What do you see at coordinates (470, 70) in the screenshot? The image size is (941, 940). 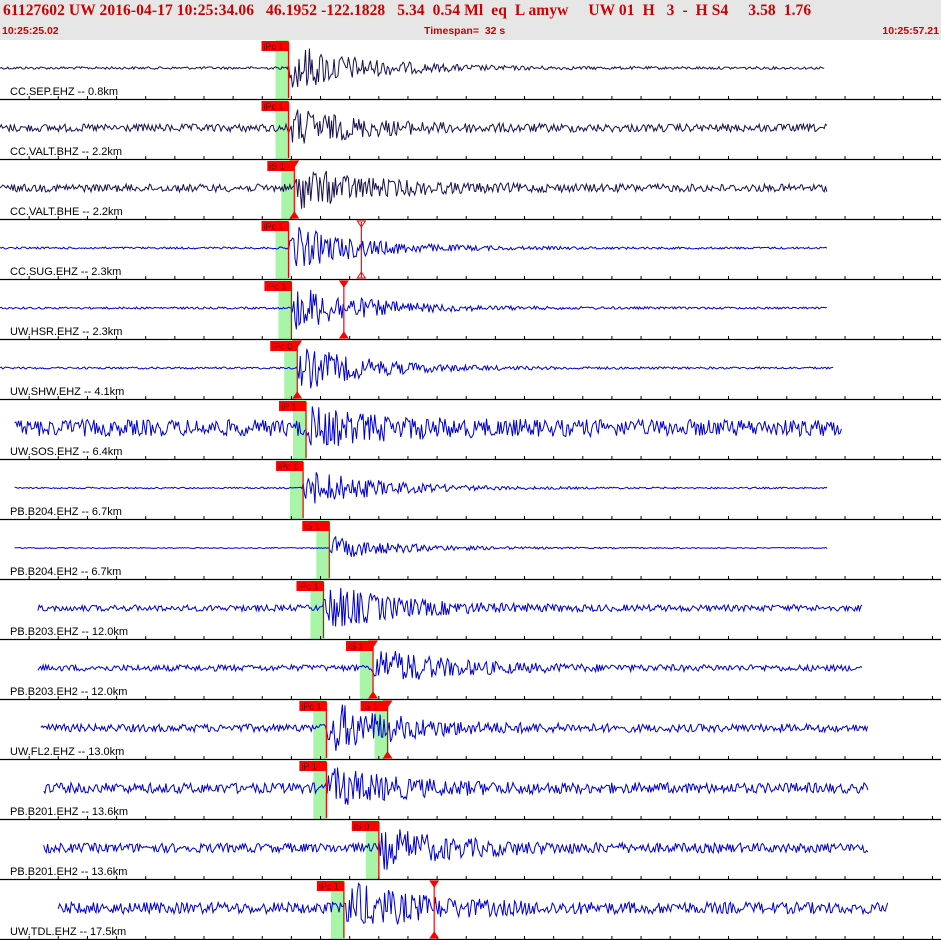 I see `trace-row: iPc 1 CC.SEP.EHZ -- 0.8km` at bounding box center [470, 70].